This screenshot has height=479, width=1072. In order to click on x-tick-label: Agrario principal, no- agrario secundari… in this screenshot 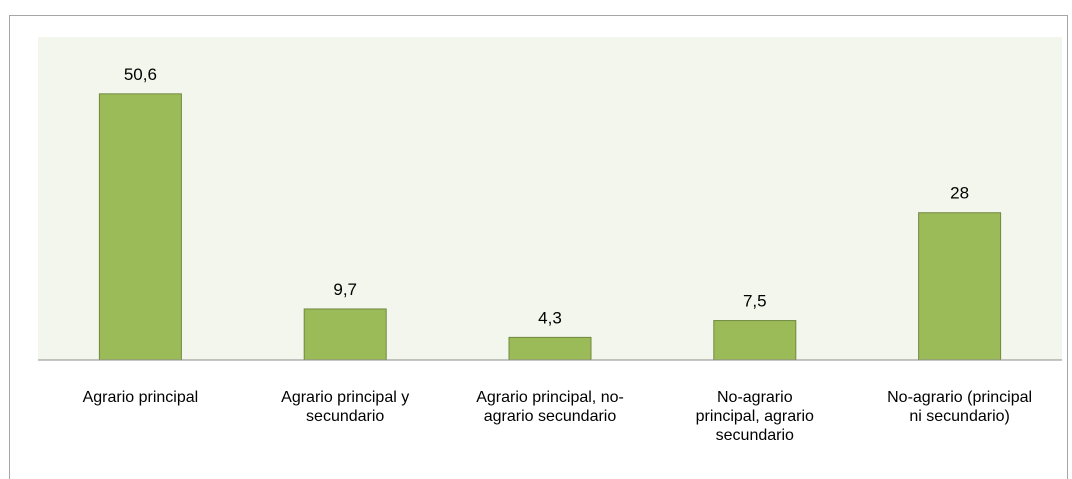, I will do `click(550, 407)`.